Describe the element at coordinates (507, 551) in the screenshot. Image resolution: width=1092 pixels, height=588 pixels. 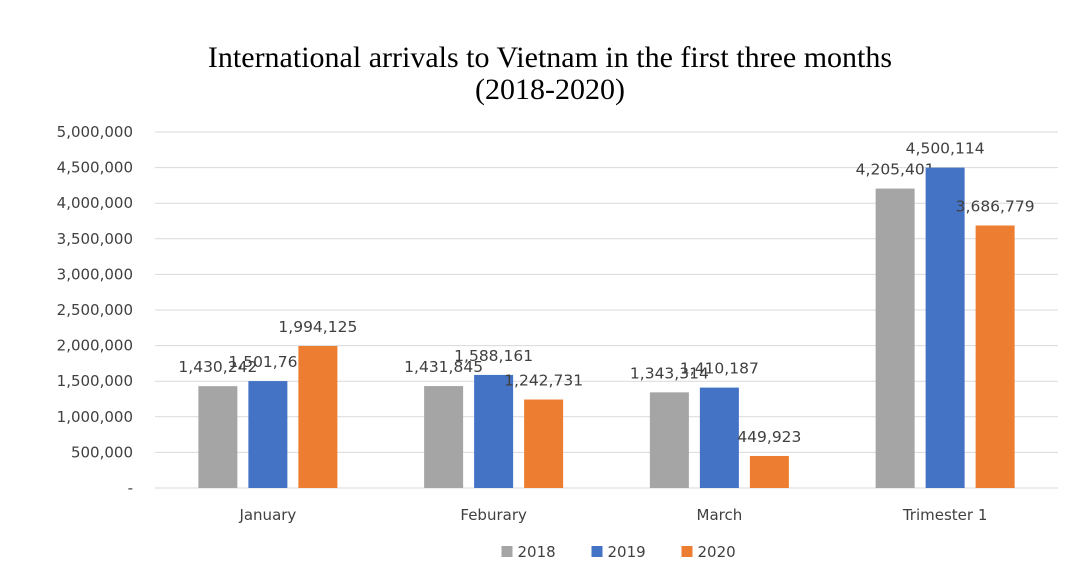
I see `legend-swatch-2018` at that location.